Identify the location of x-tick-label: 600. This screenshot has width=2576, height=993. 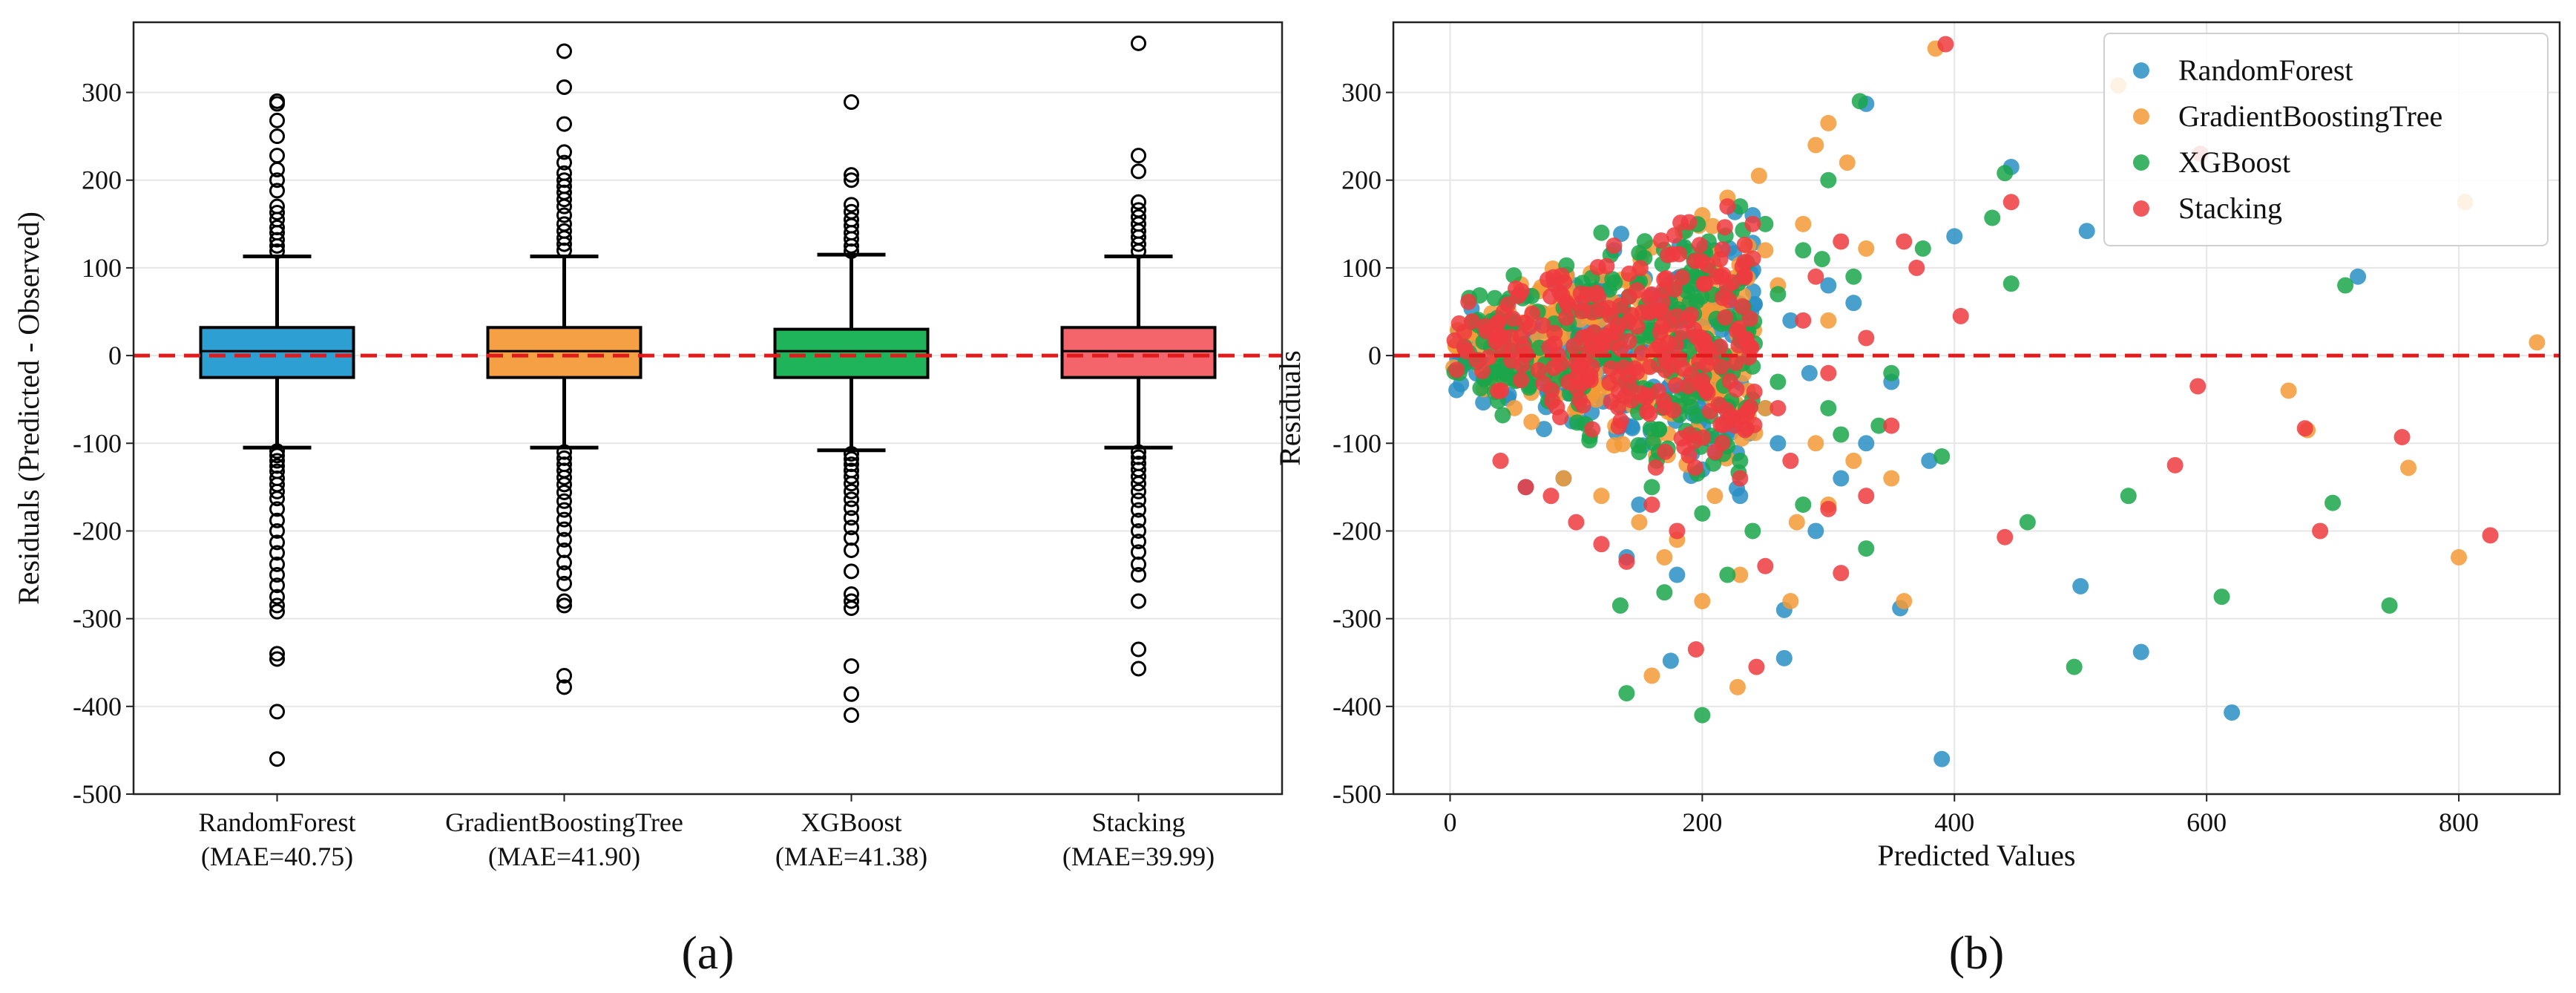
(2206, 822).